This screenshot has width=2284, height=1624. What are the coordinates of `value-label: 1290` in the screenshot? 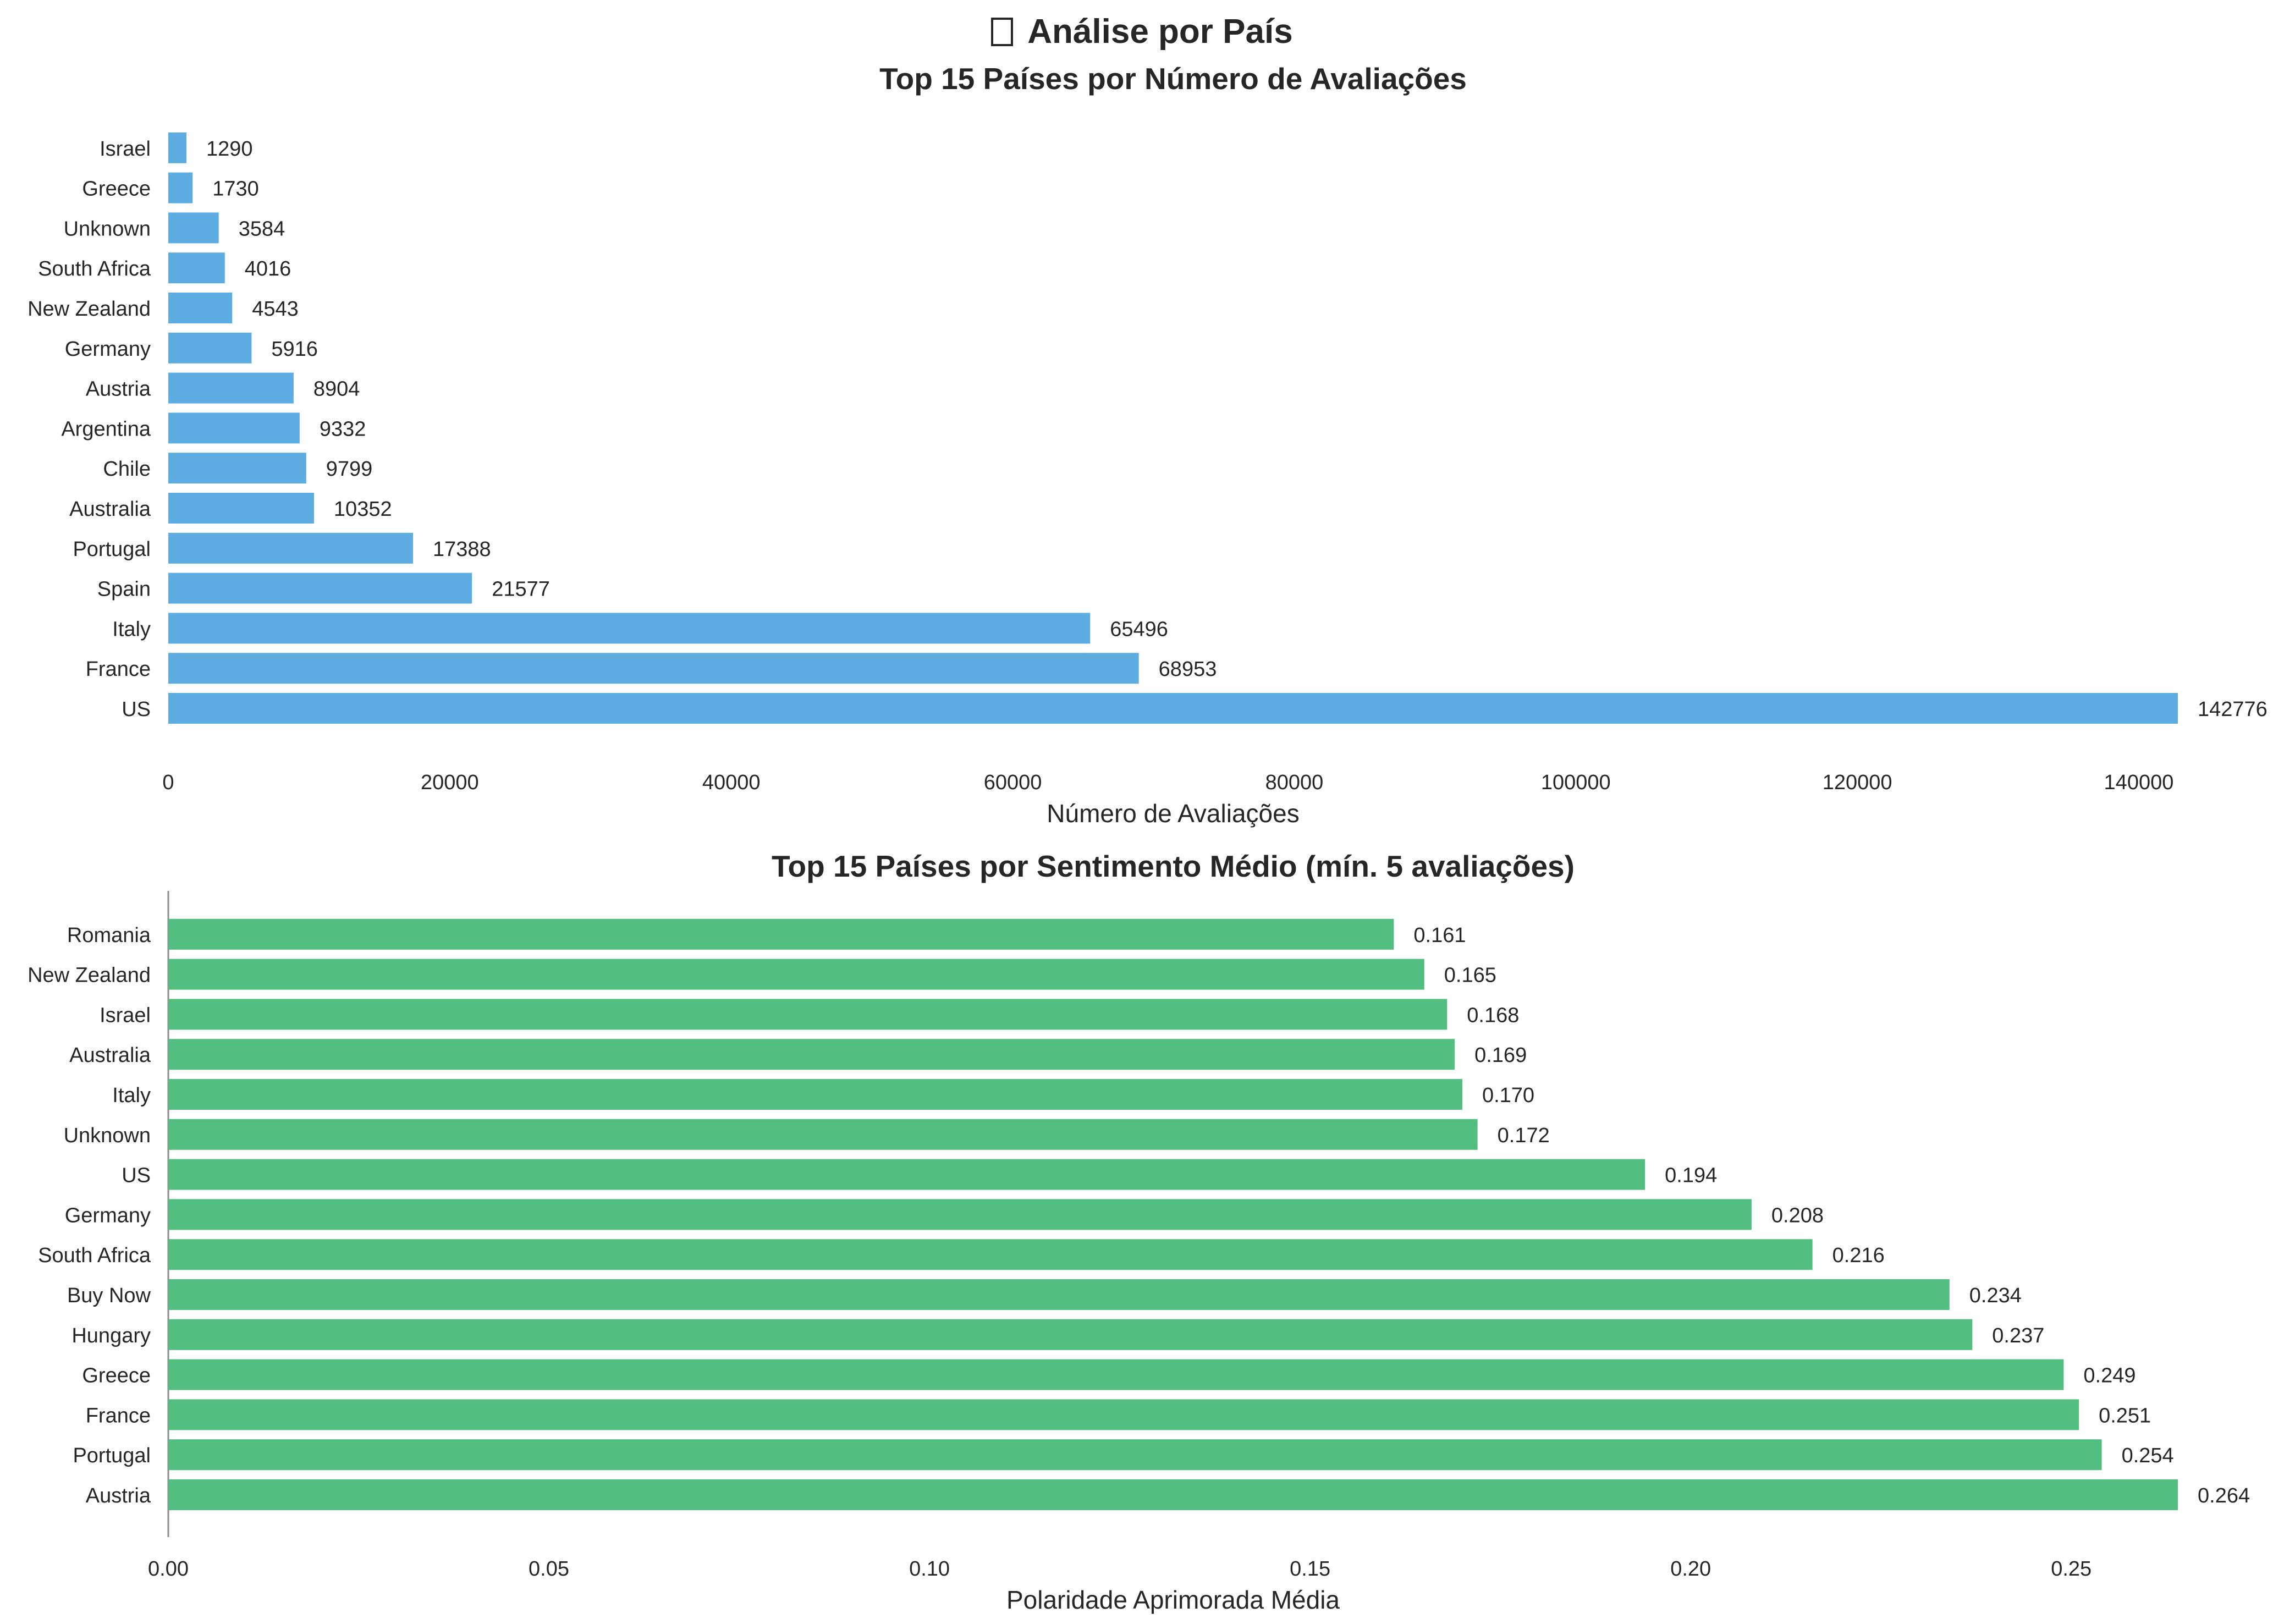 It's located at (229, 149).